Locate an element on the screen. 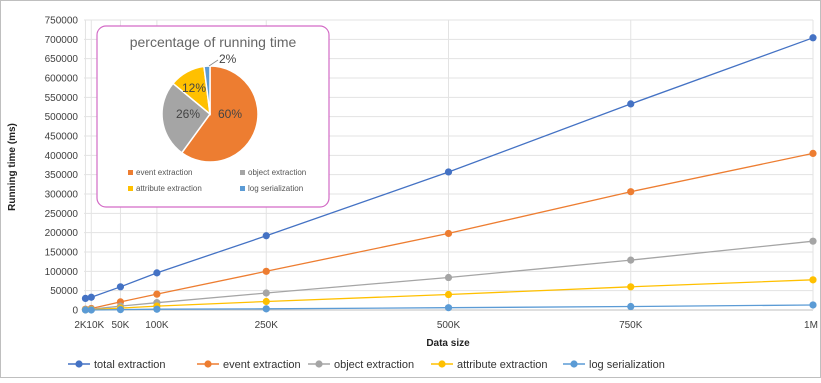 The image size is (821, 383). x-tick-label: 250K is located at coordinates (267, 325).